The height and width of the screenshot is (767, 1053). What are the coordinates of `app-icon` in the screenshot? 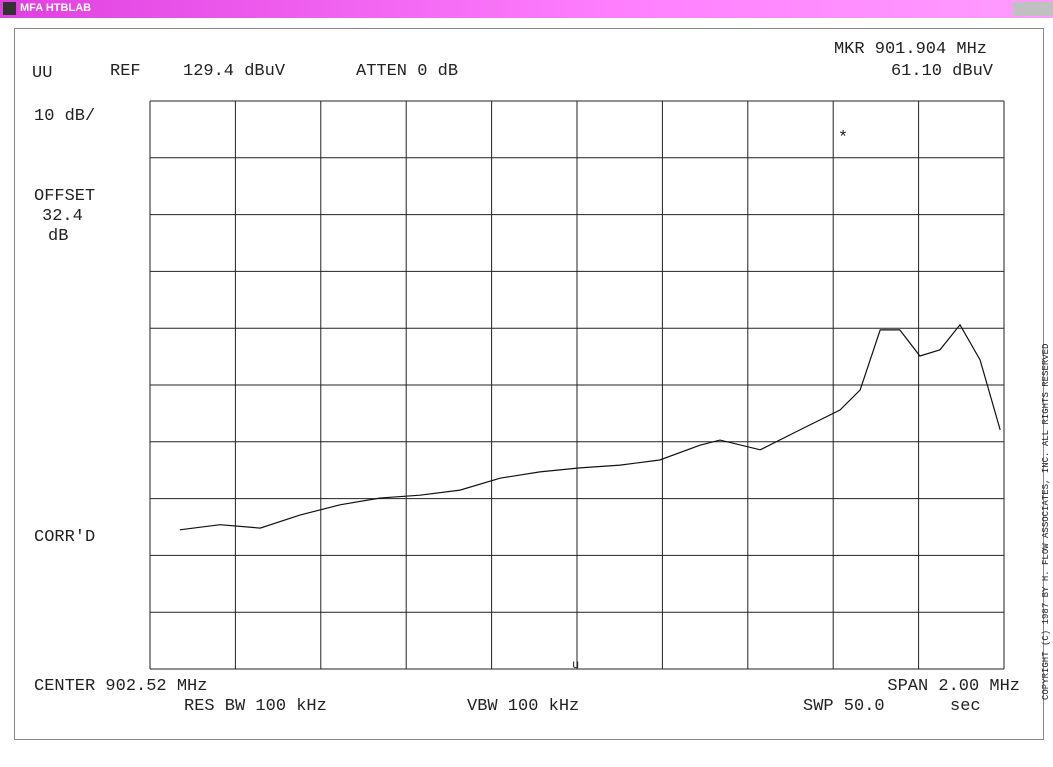 It's located at (9, 8).